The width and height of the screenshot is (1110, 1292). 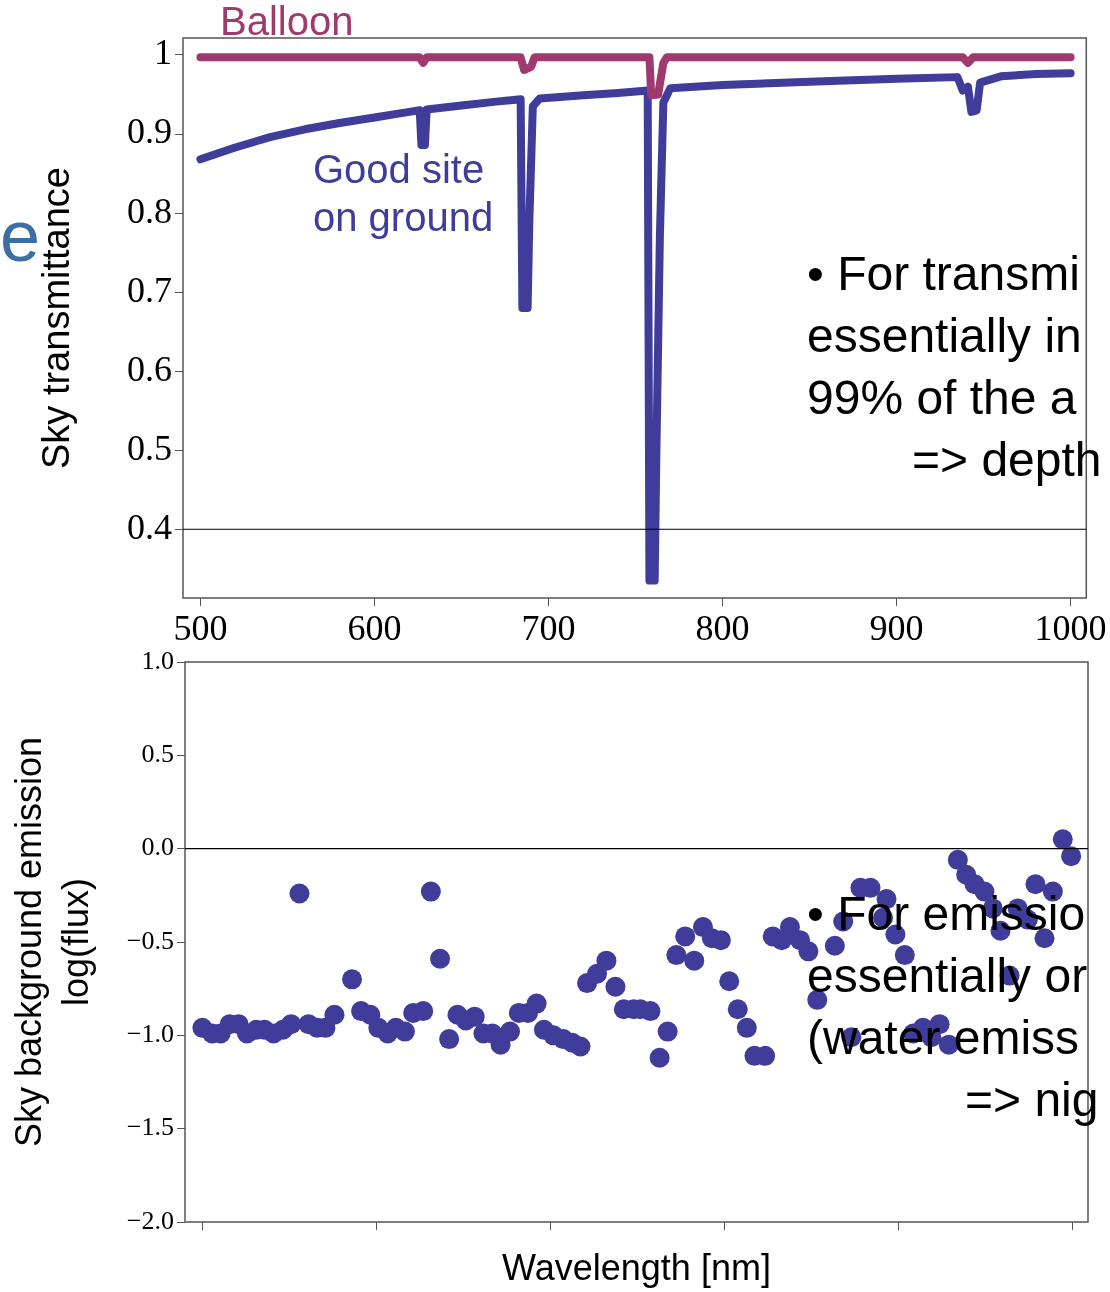 What do you see at coordinates (149, 526) in the screenshot?
I see `y-tick-label: 0.4` at bounding box center [149, 526].